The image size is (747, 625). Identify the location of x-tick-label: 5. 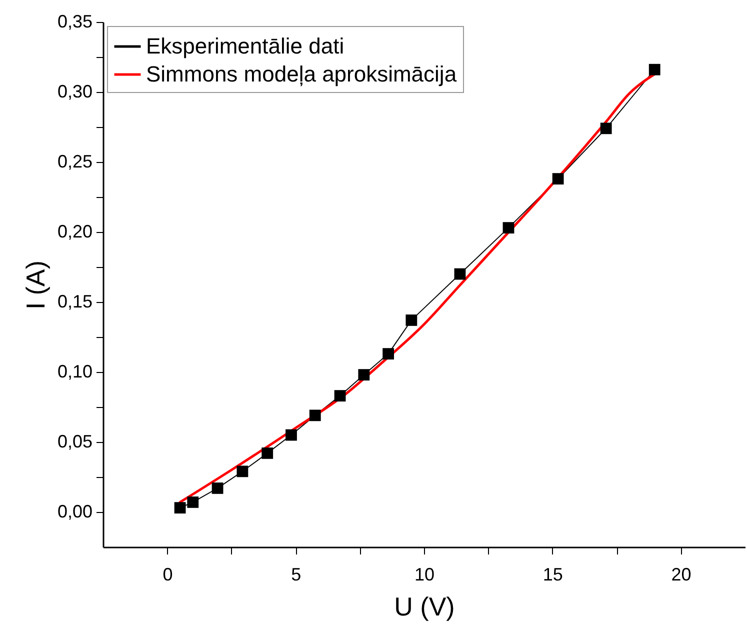
(296, 574).